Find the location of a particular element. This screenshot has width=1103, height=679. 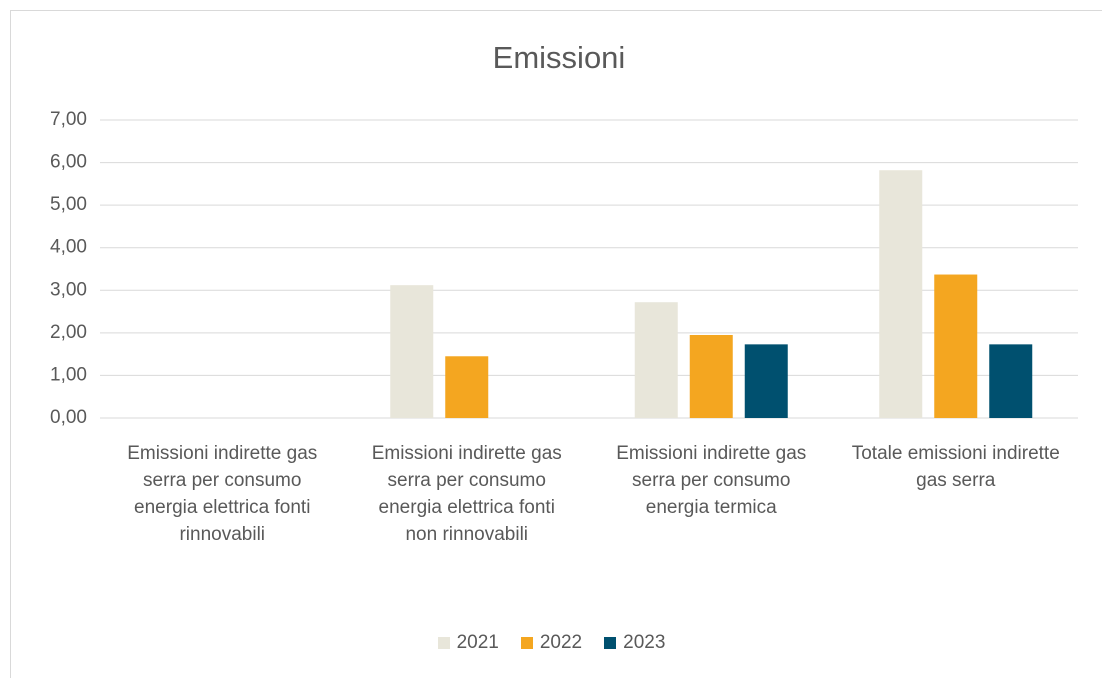

y-tick-label: 4,00 is located at coordinates (68, 247).